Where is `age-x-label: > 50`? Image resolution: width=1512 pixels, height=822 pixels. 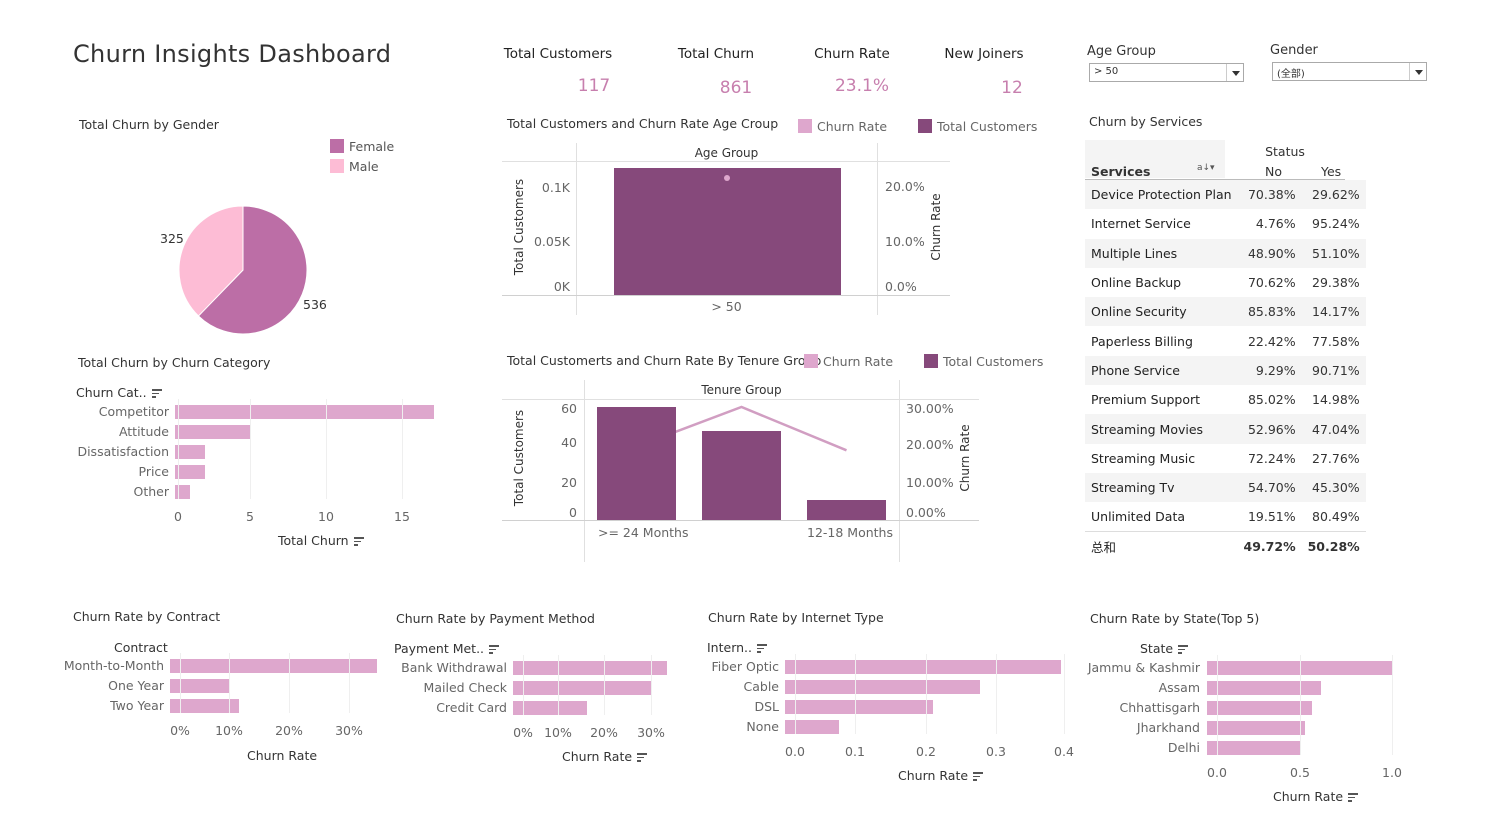 age-x-label: > 50 is located at coordinates (726, 306).